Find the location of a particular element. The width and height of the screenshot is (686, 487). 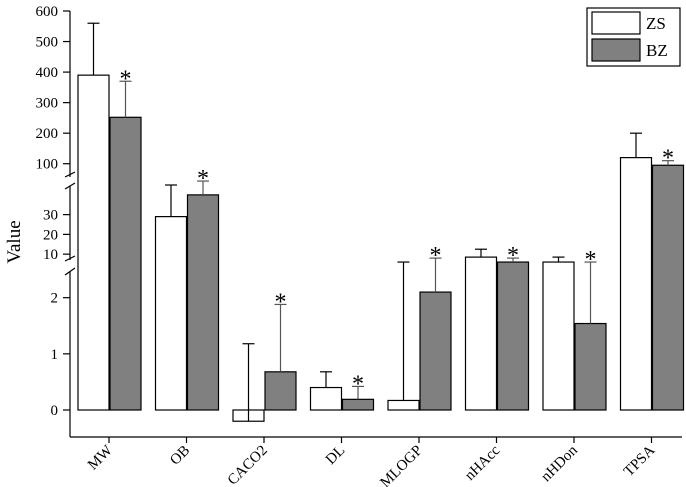

x-tick-label: TPSA is located at coordinates (639, 460).